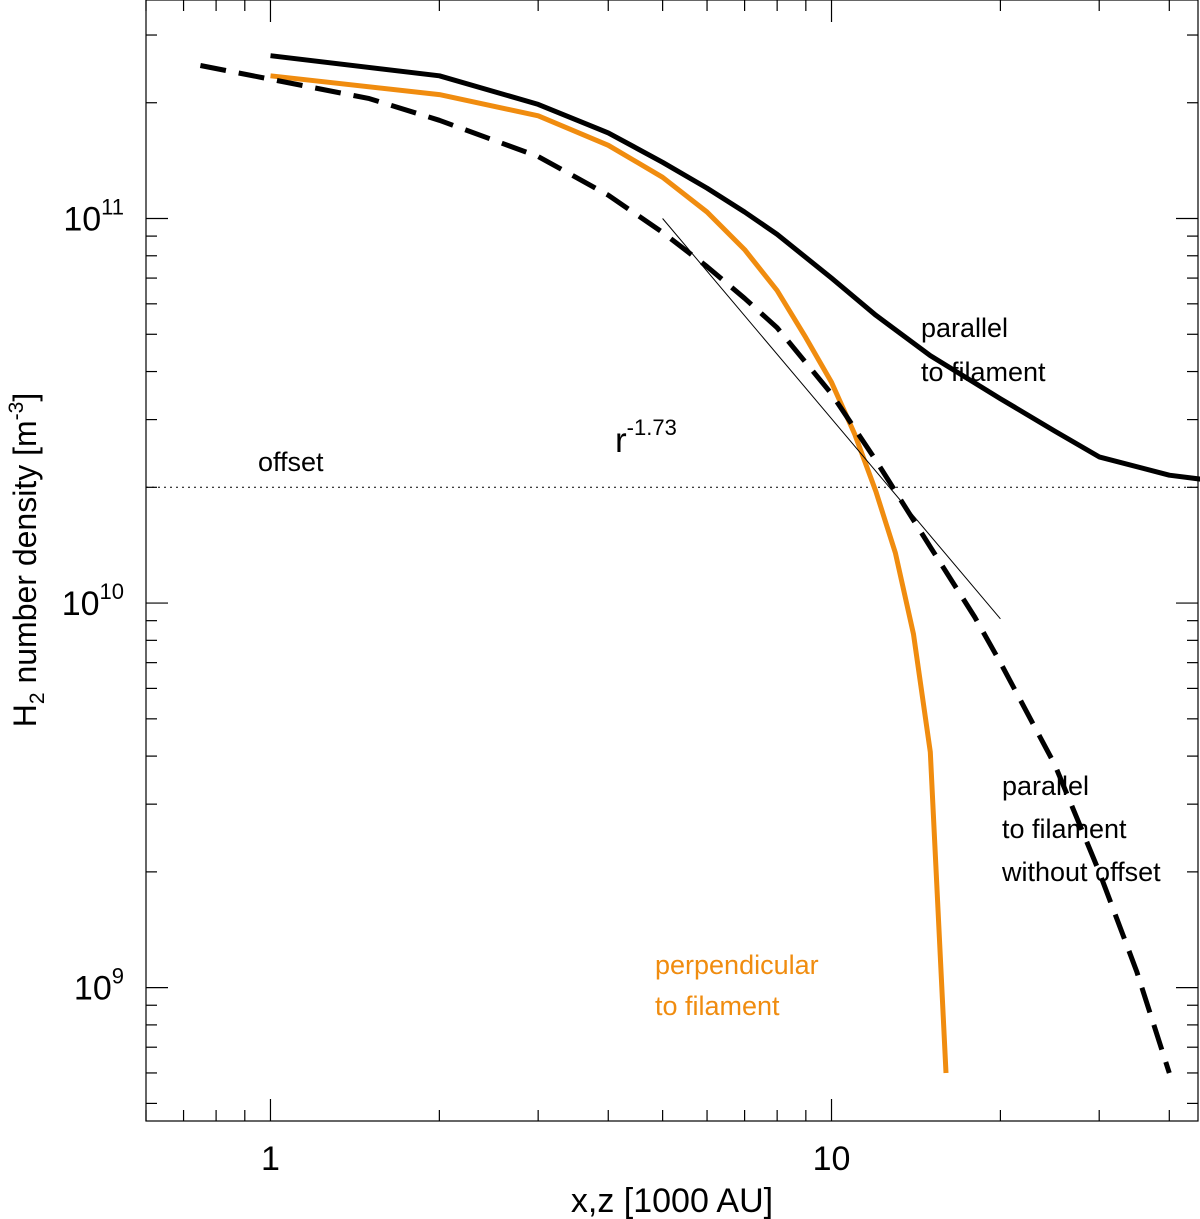  Describe the element at coordinates (270, 1159) in the screenshot. I see `x-tick-label: 1` at that location.